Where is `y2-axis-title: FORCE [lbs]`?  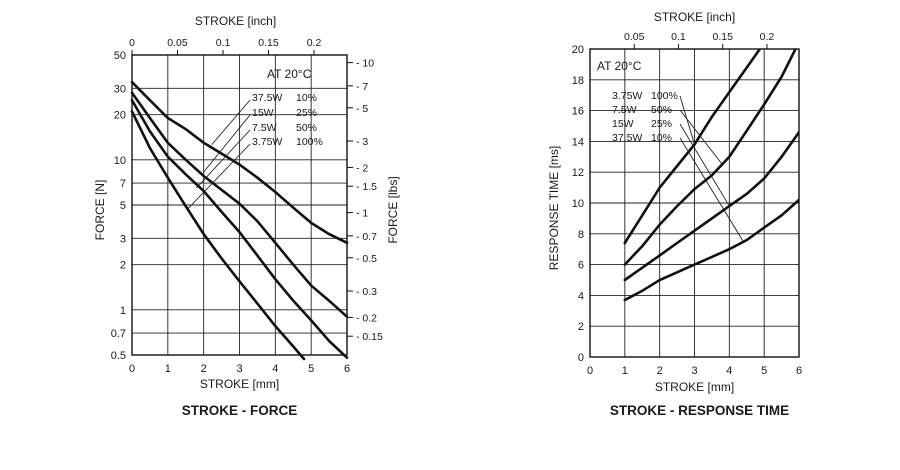 y2-axis-title: FORCE [lbs] is located at coordinates (393, 209).